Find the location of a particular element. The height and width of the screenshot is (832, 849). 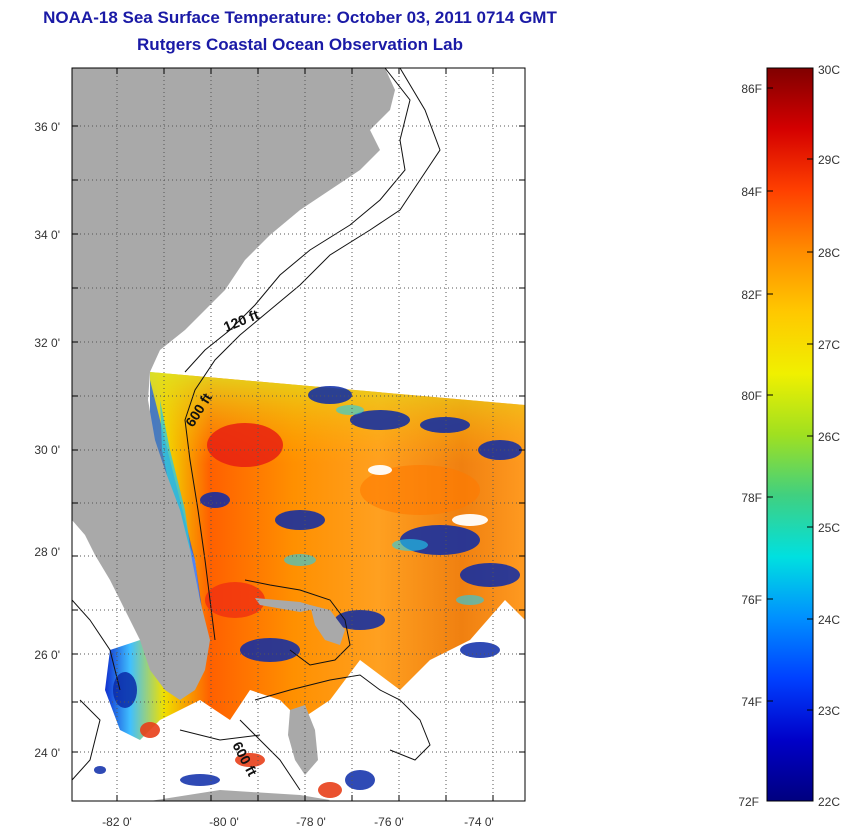

y-tick-label: 34 0' is located at coordinates (47, 235).